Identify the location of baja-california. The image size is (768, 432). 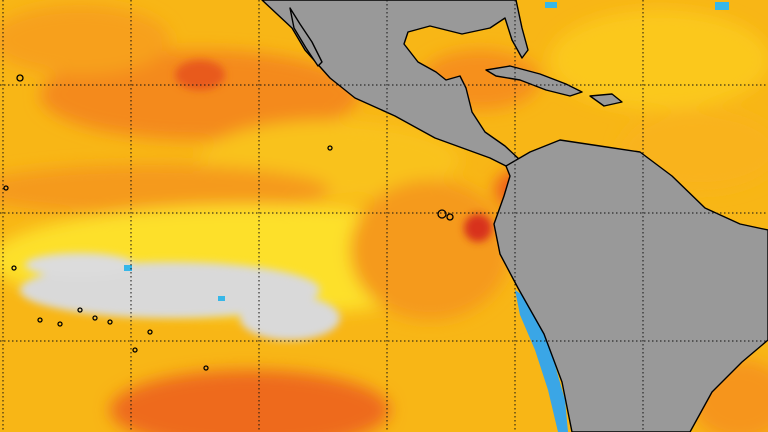
(306, 37).